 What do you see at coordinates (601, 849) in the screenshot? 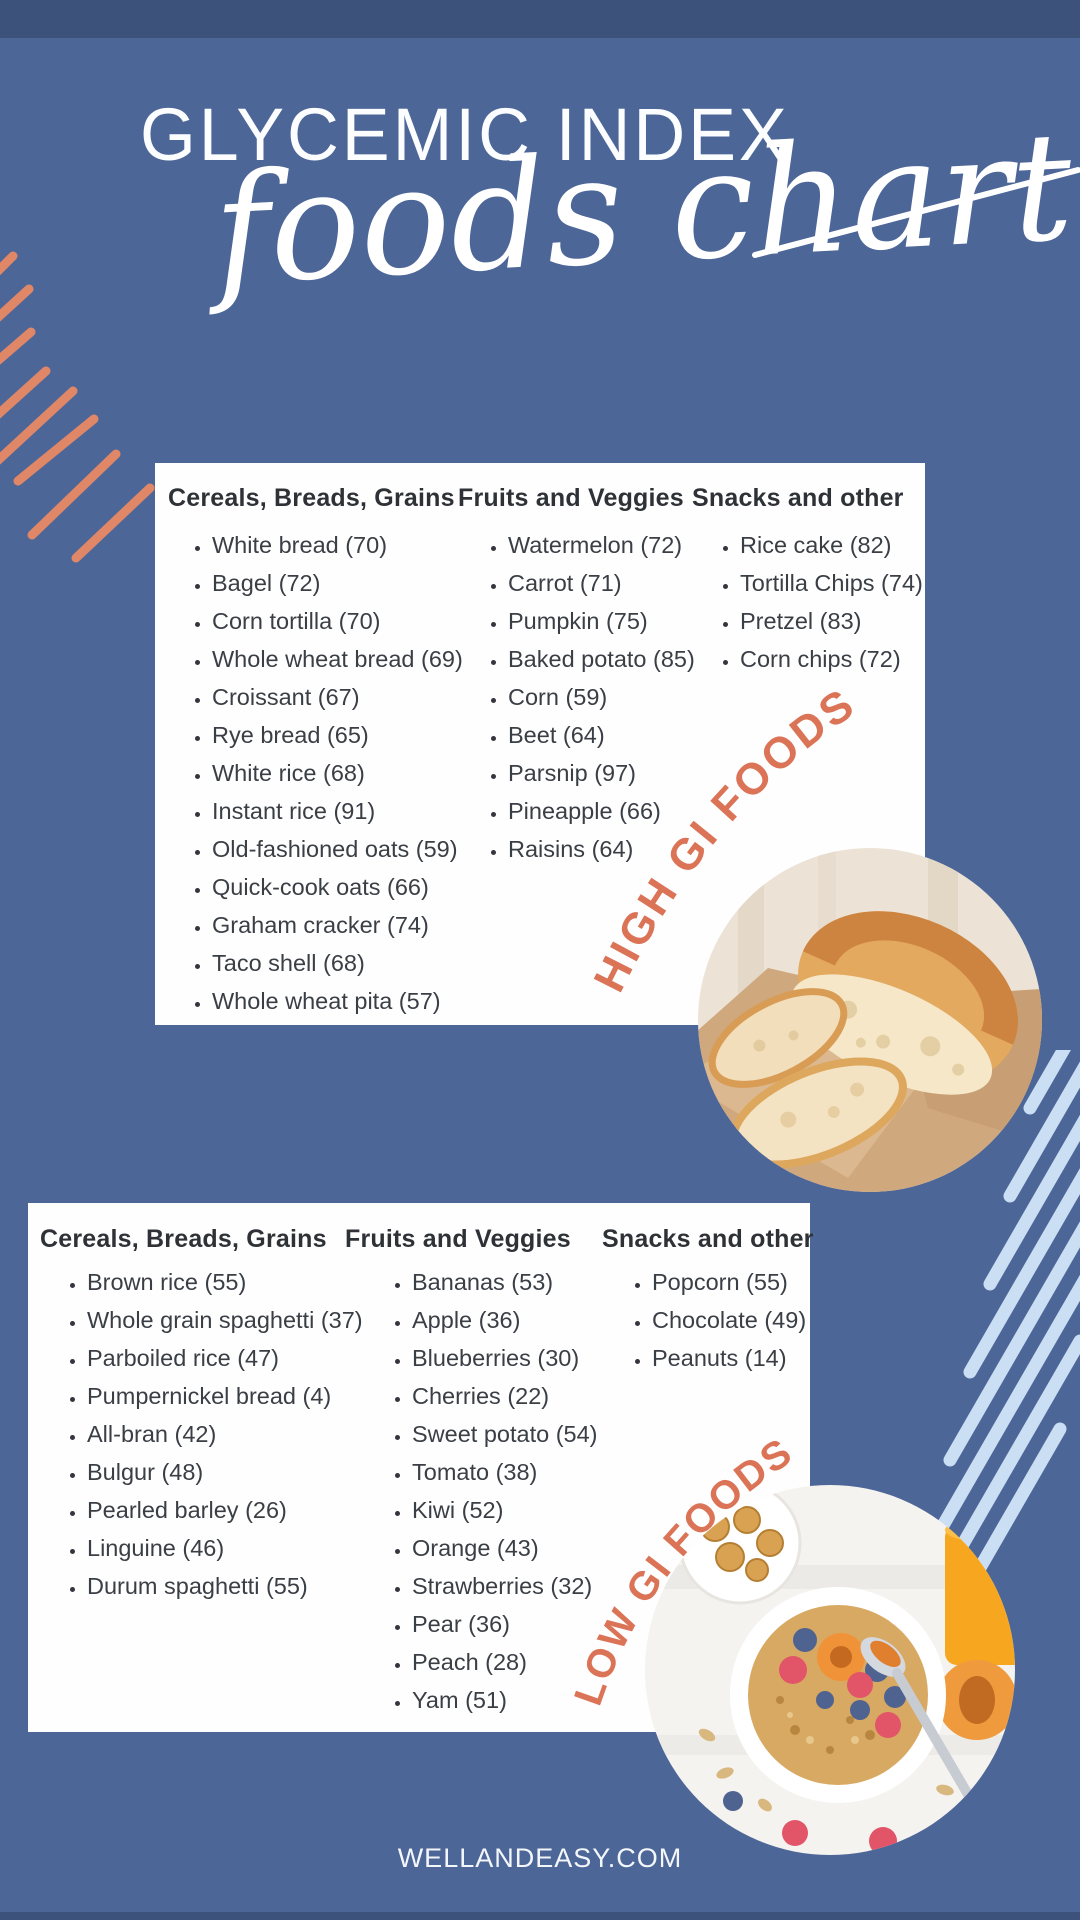
I see `food-item: Raisins (64)` at bounding box center [601, 849].